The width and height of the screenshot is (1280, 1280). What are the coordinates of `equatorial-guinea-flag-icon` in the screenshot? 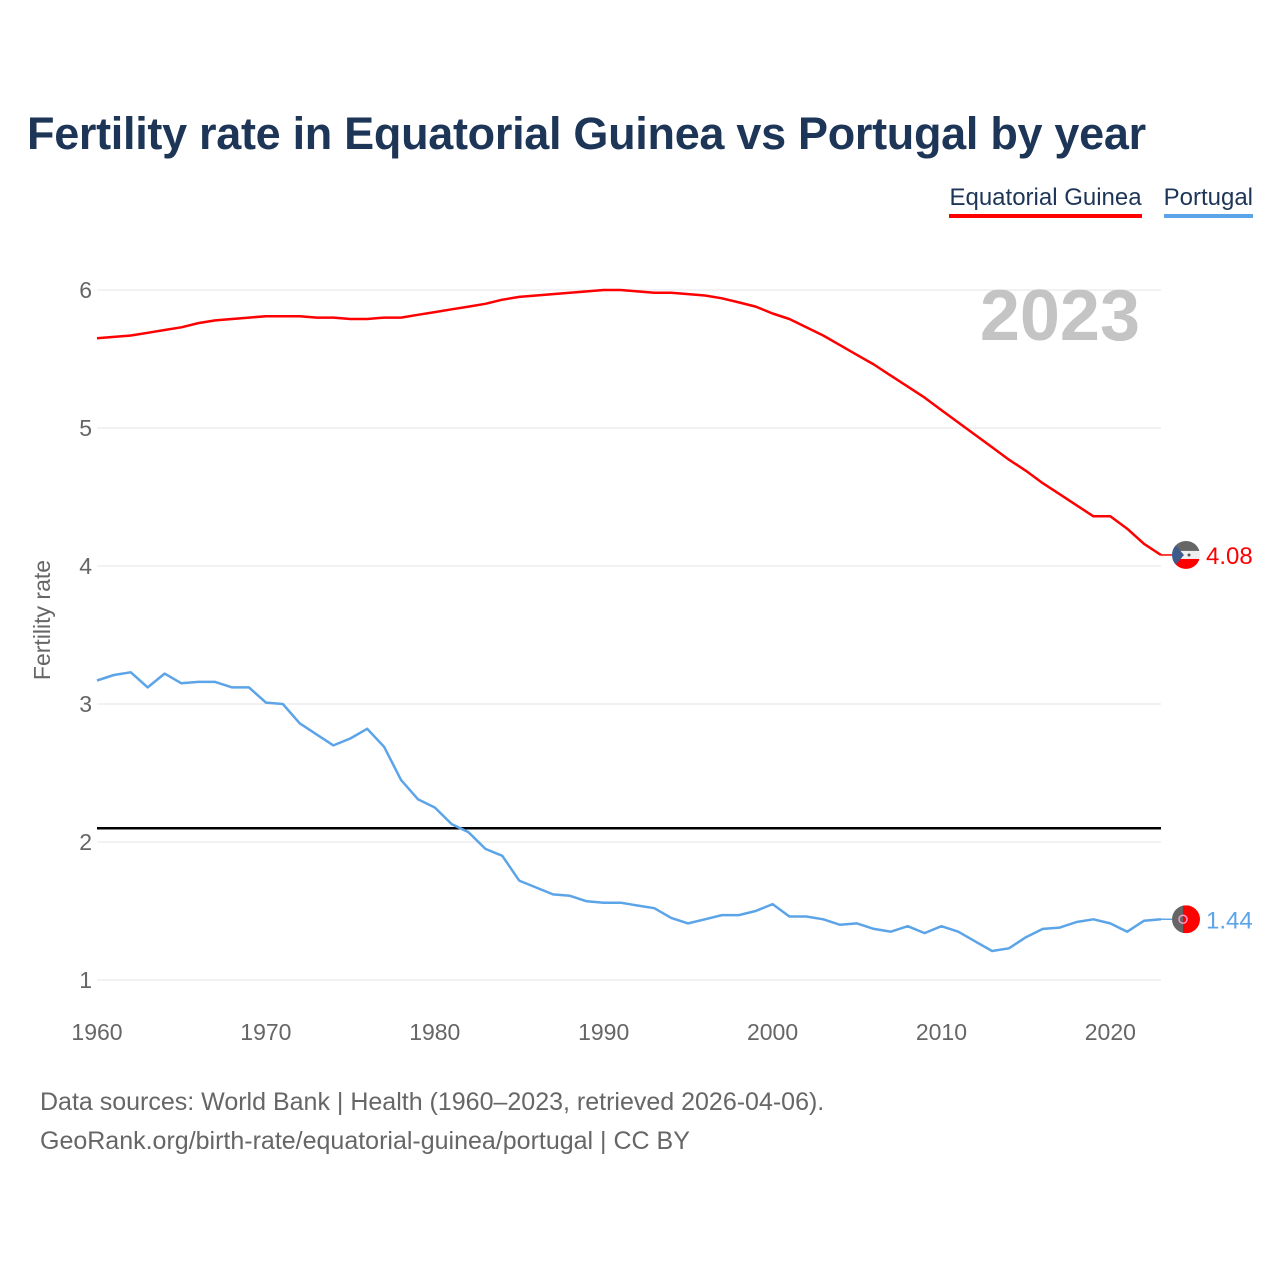 It's located at (1186, 554).